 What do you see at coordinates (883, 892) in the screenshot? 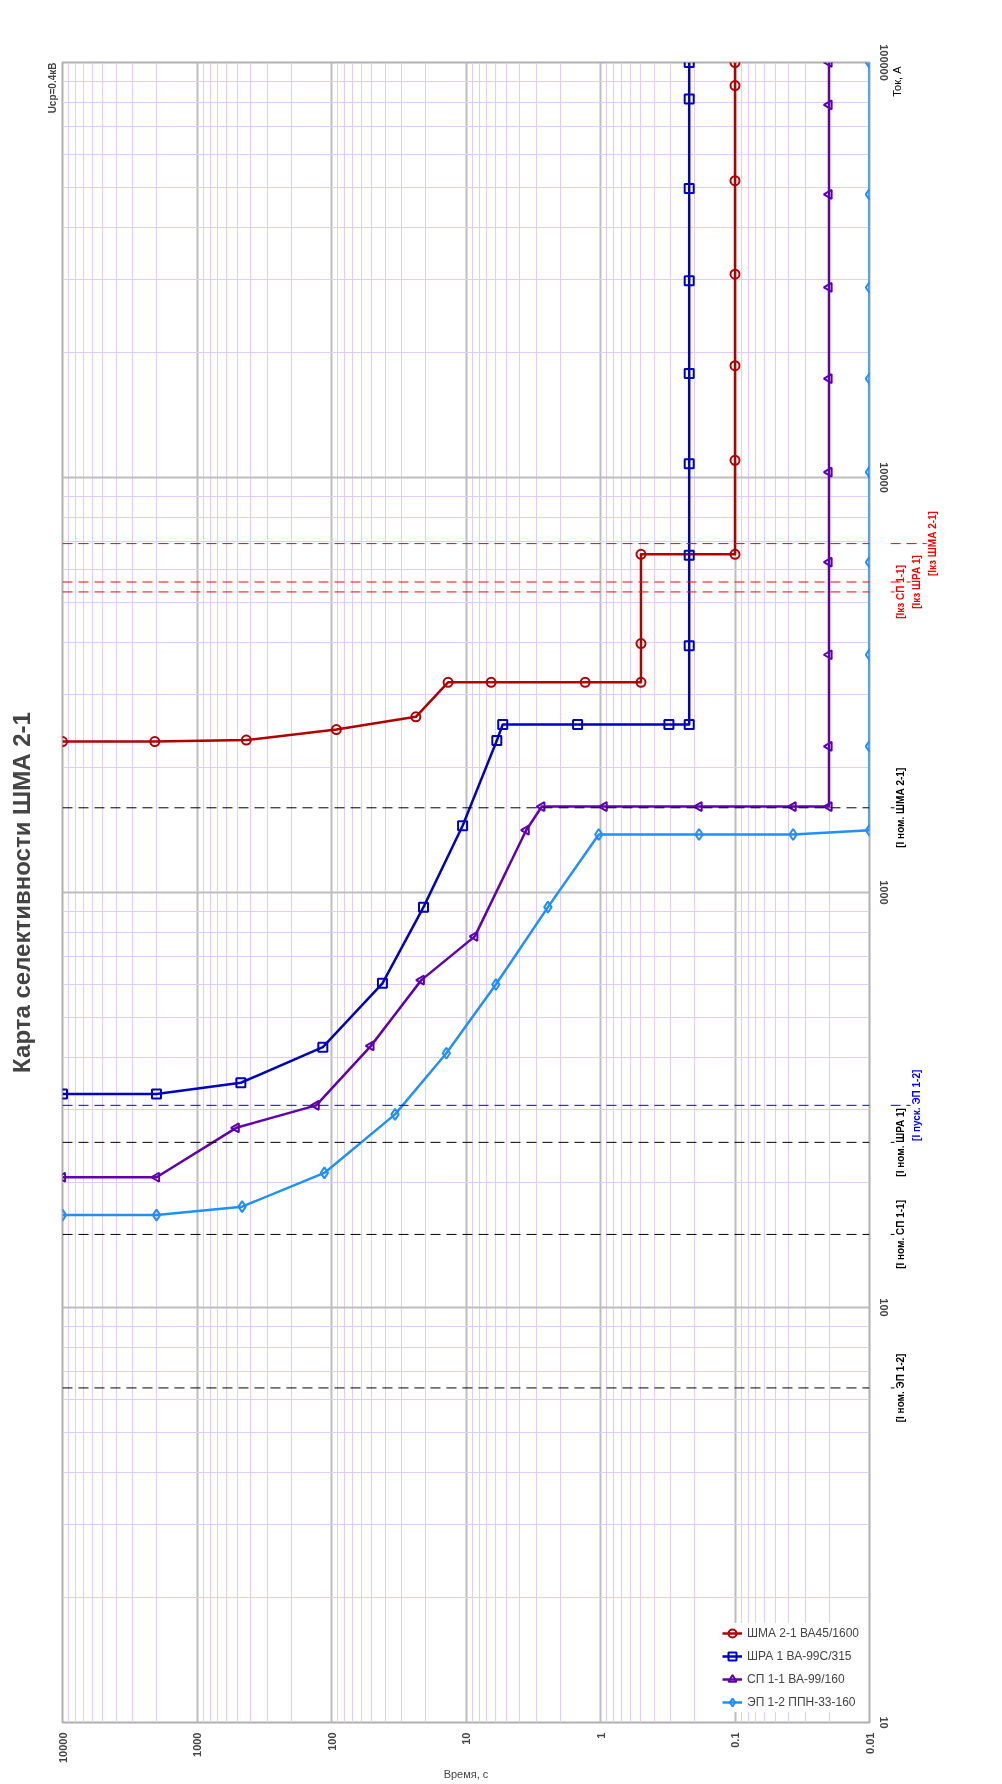
I see `y-tick-label: 1000` at bounding box center [883, 892].